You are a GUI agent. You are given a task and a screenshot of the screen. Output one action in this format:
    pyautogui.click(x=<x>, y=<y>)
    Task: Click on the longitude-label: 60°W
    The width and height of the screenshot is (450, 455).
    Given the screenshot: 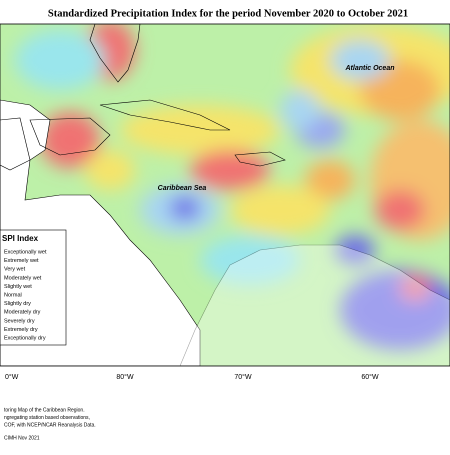 What is the action you would take?
    pyautogui.click(x=370, y=377)
    